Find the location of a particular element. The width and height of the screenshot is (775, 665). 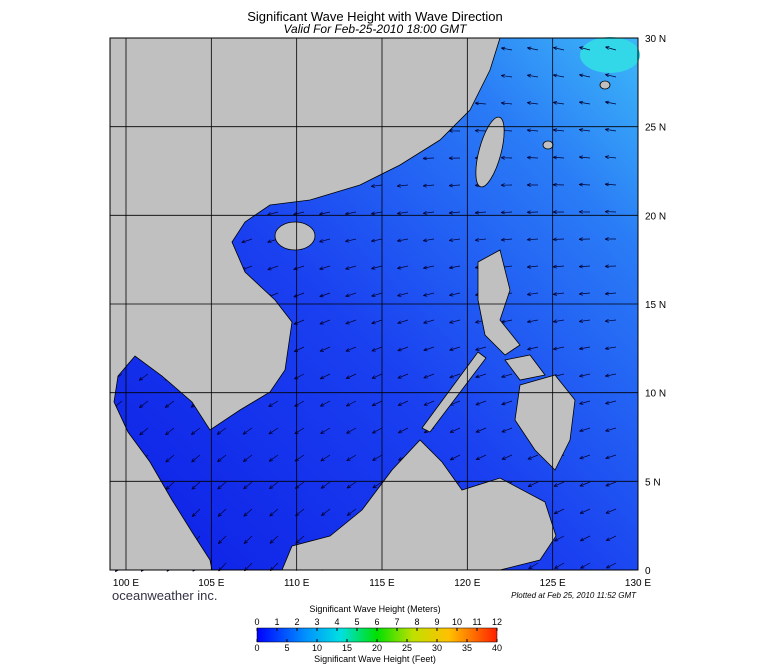

meters-tick-label: 3 is located at coordinates (316, 622).